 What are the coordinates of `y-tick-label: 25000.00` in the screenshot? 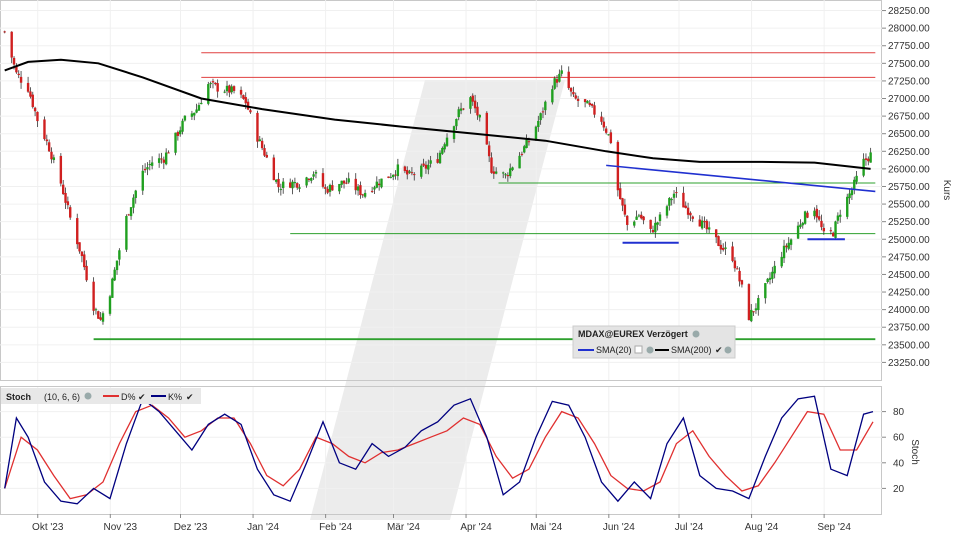 It's located at (909, 240).